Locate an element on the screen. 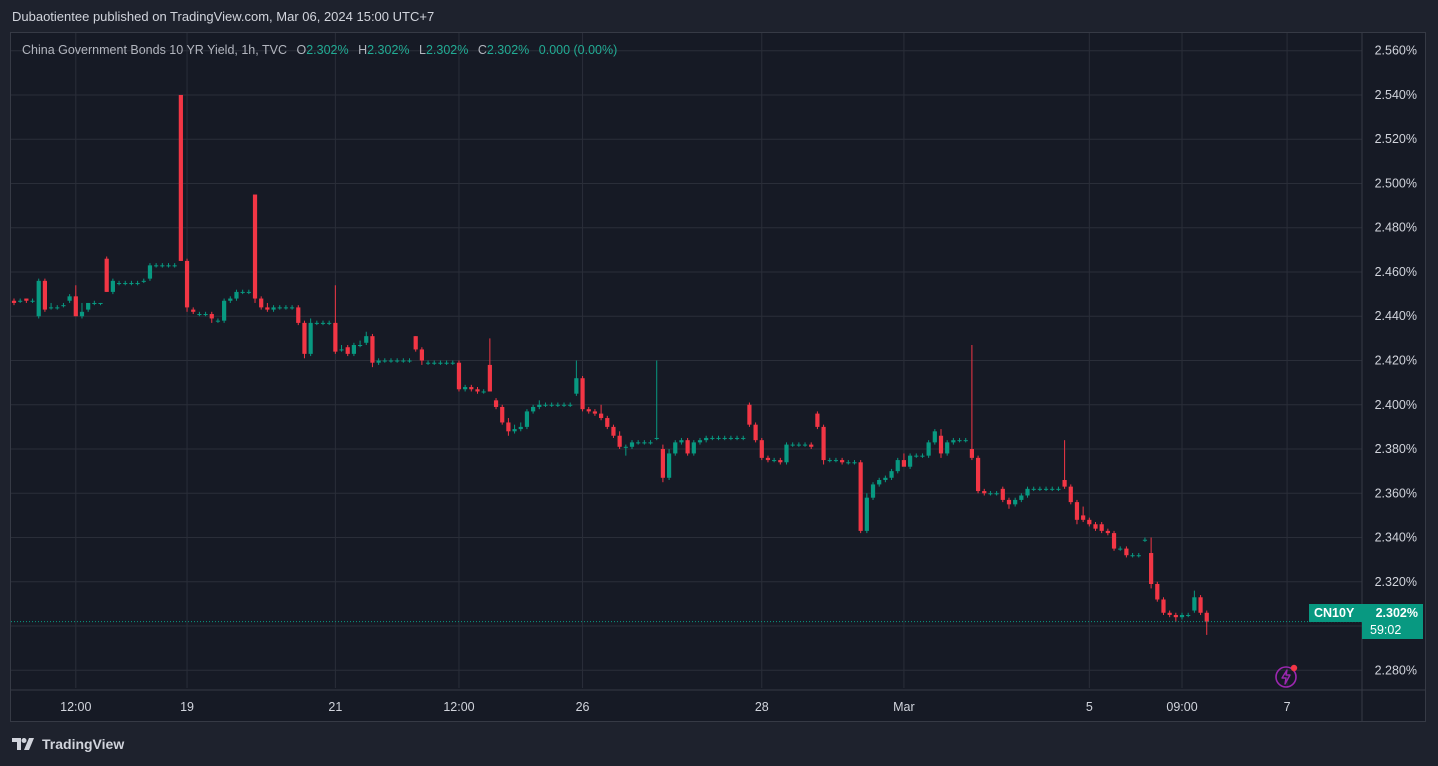 The image size is (1438, 766). x-tick-label: Mar is located at coordinates (904, 707).